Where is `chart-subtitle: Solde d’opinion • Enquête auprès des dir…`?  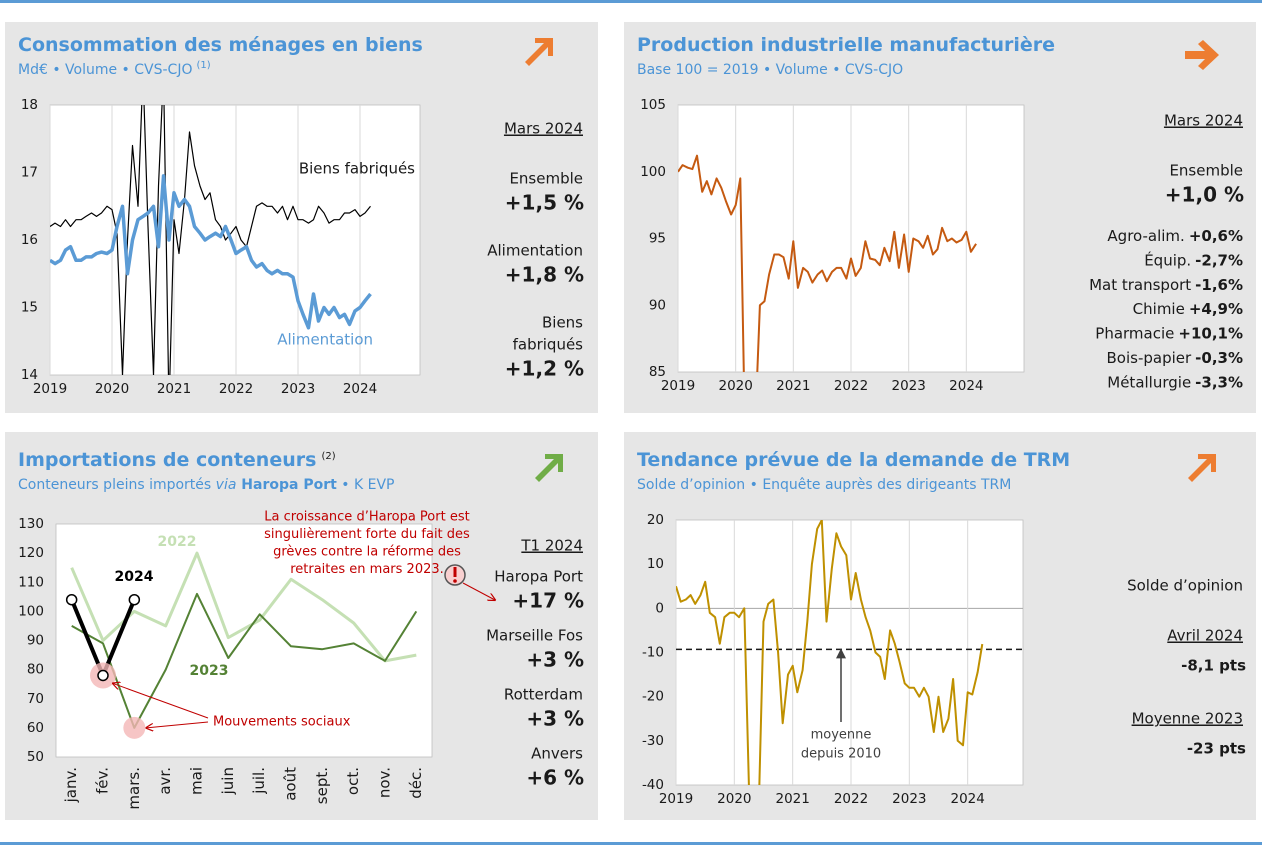
chart-subtitle: Solde d’opinion • Enquête auprès des dir… is located at coordinates (824, 485).